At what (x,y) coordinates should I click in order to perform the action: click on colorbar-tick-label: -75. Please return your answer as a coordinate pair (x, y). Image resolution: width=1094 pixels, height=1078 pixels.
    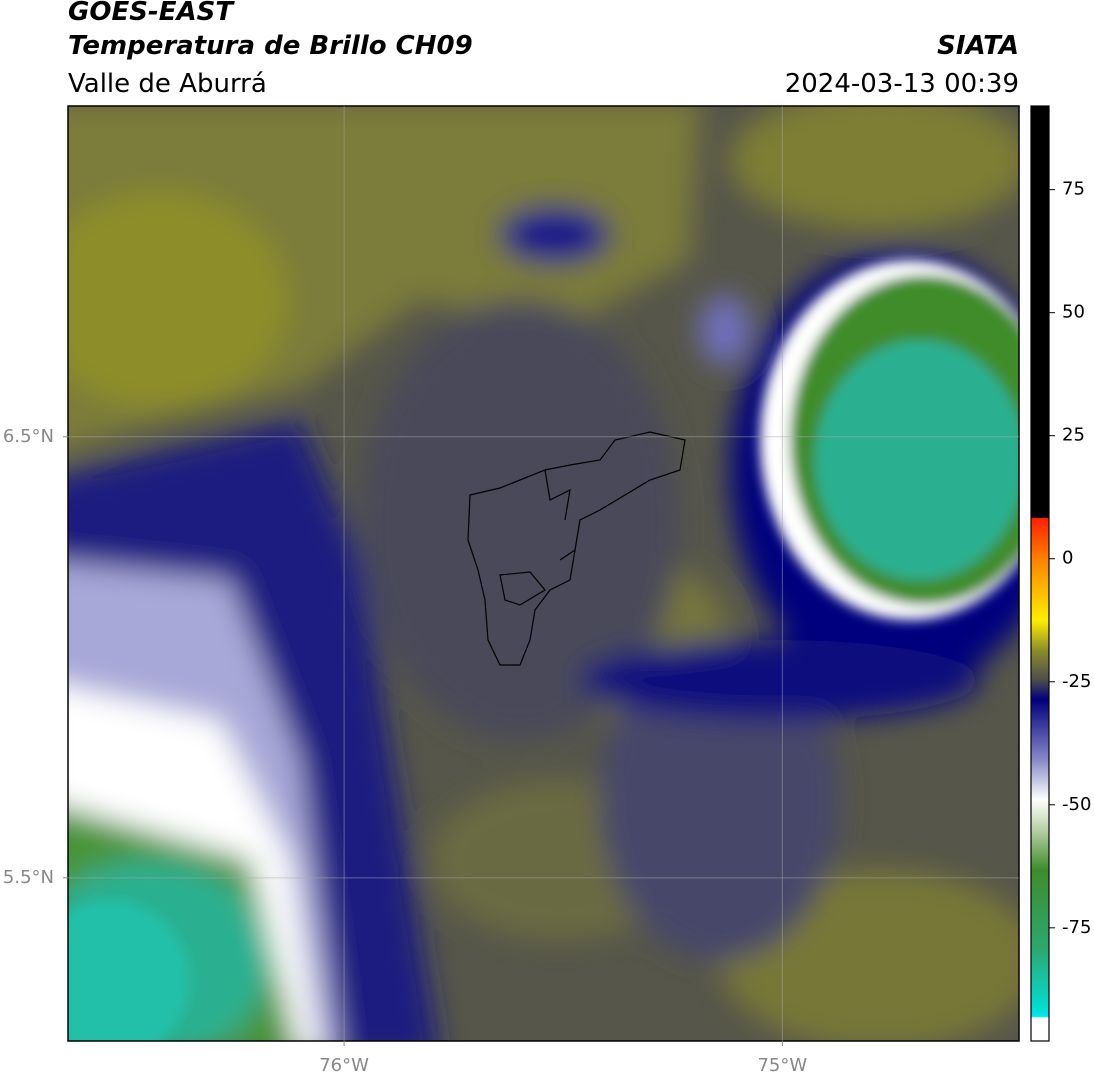
    Looking at the image, I should click on (1076, 927).